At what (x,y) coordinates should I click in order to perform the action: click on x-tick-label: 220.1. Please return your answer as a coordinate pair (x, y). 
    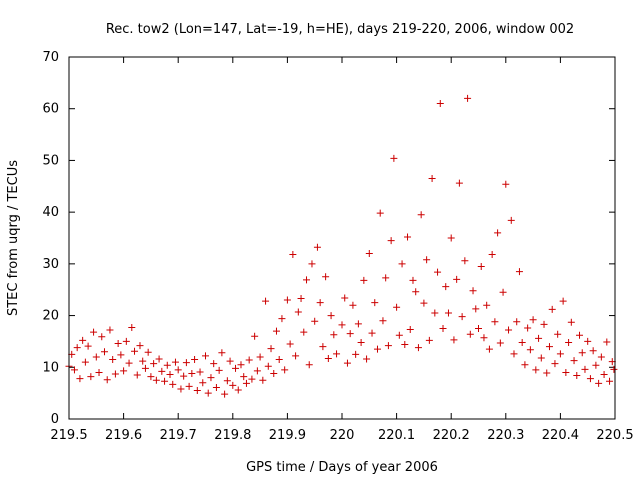
    Looking at the image, I should click on (396, 435).